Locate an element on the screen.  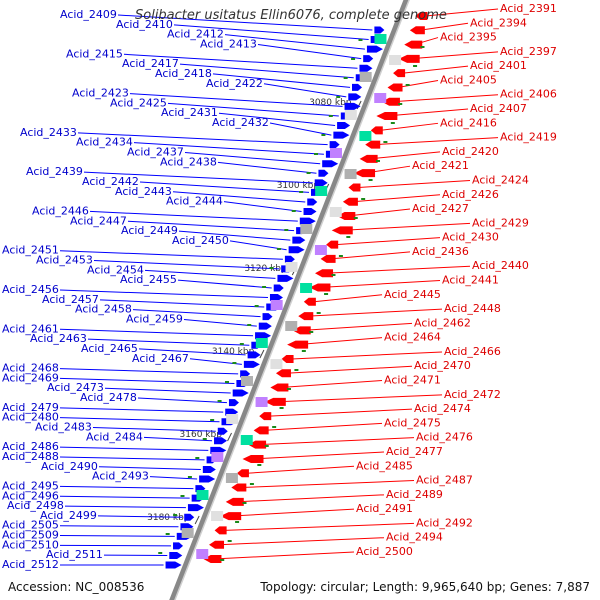
gene-label: Acid_2491 is located at coordinates (384, 508).